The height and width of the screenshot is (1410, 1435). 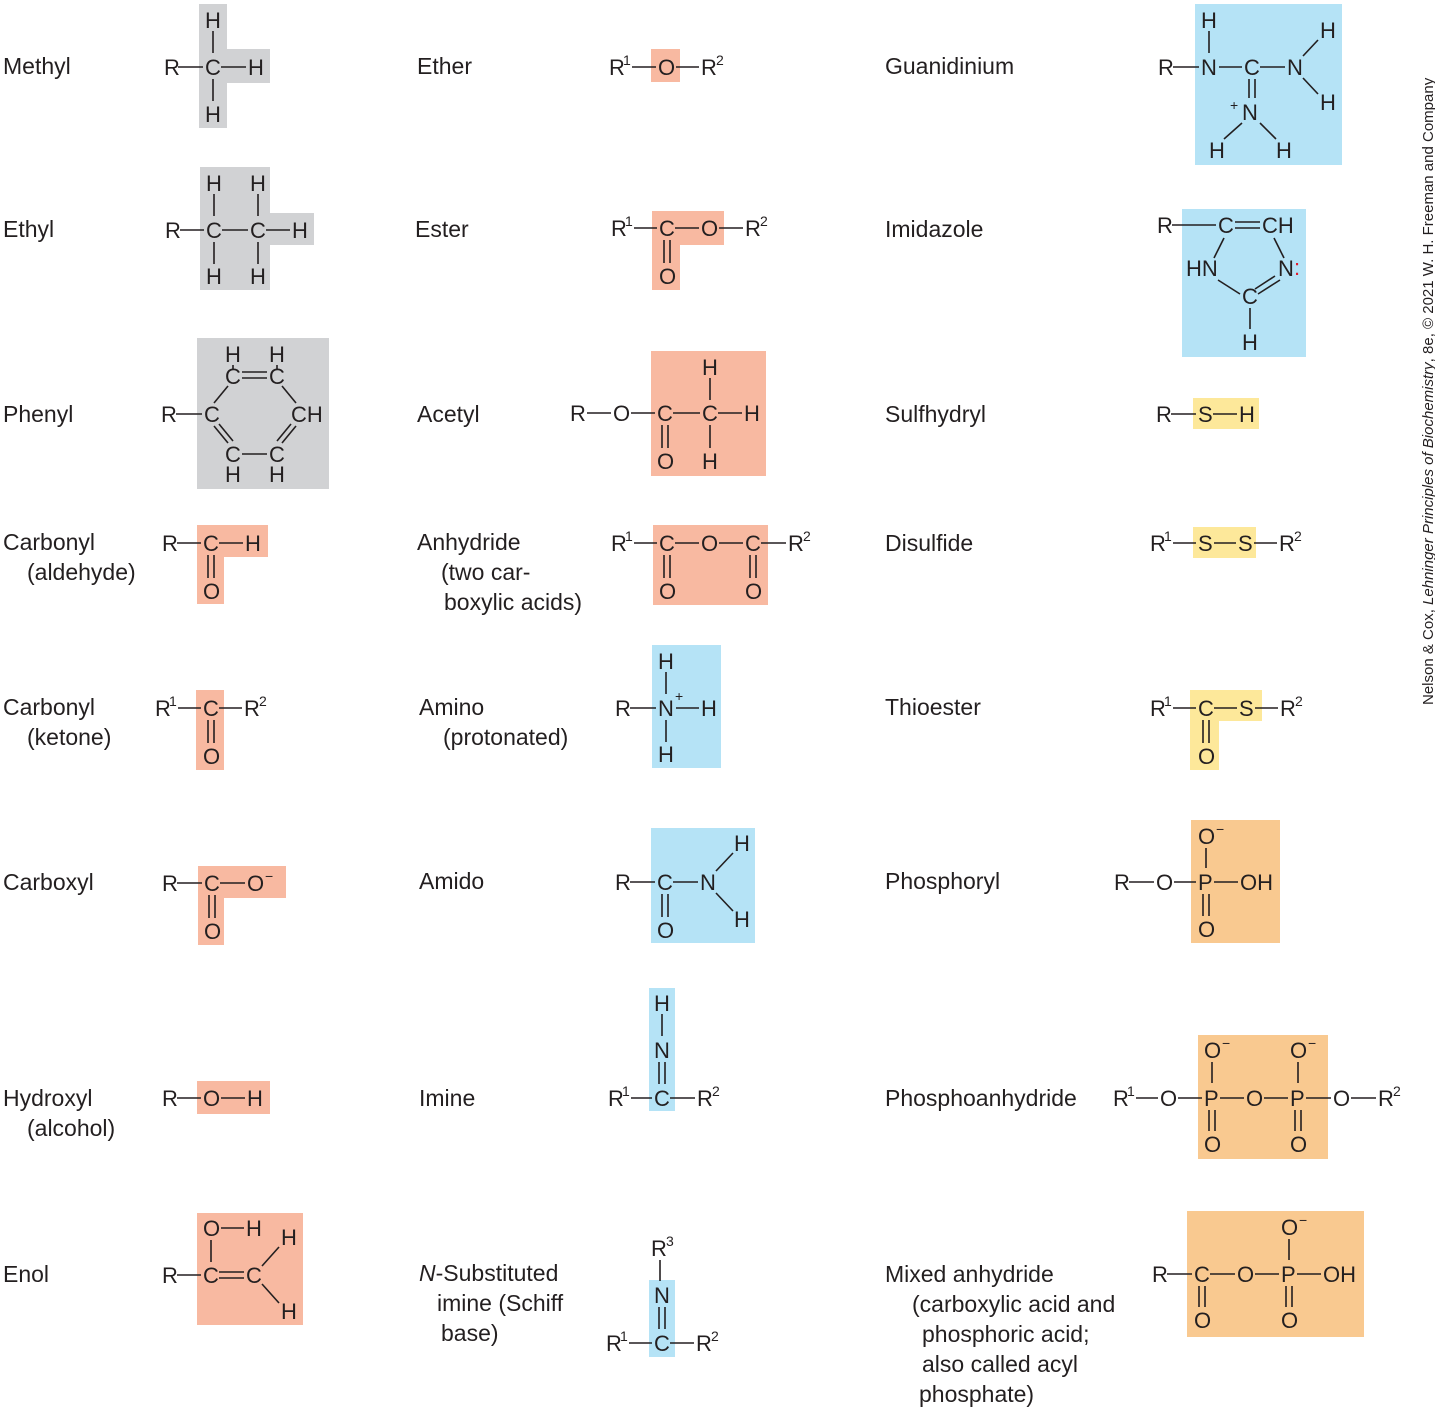 What do you see at coordinates (210, 730) in the screenshot?
I see `ketone-highlight` at bounding box center [210, 730].